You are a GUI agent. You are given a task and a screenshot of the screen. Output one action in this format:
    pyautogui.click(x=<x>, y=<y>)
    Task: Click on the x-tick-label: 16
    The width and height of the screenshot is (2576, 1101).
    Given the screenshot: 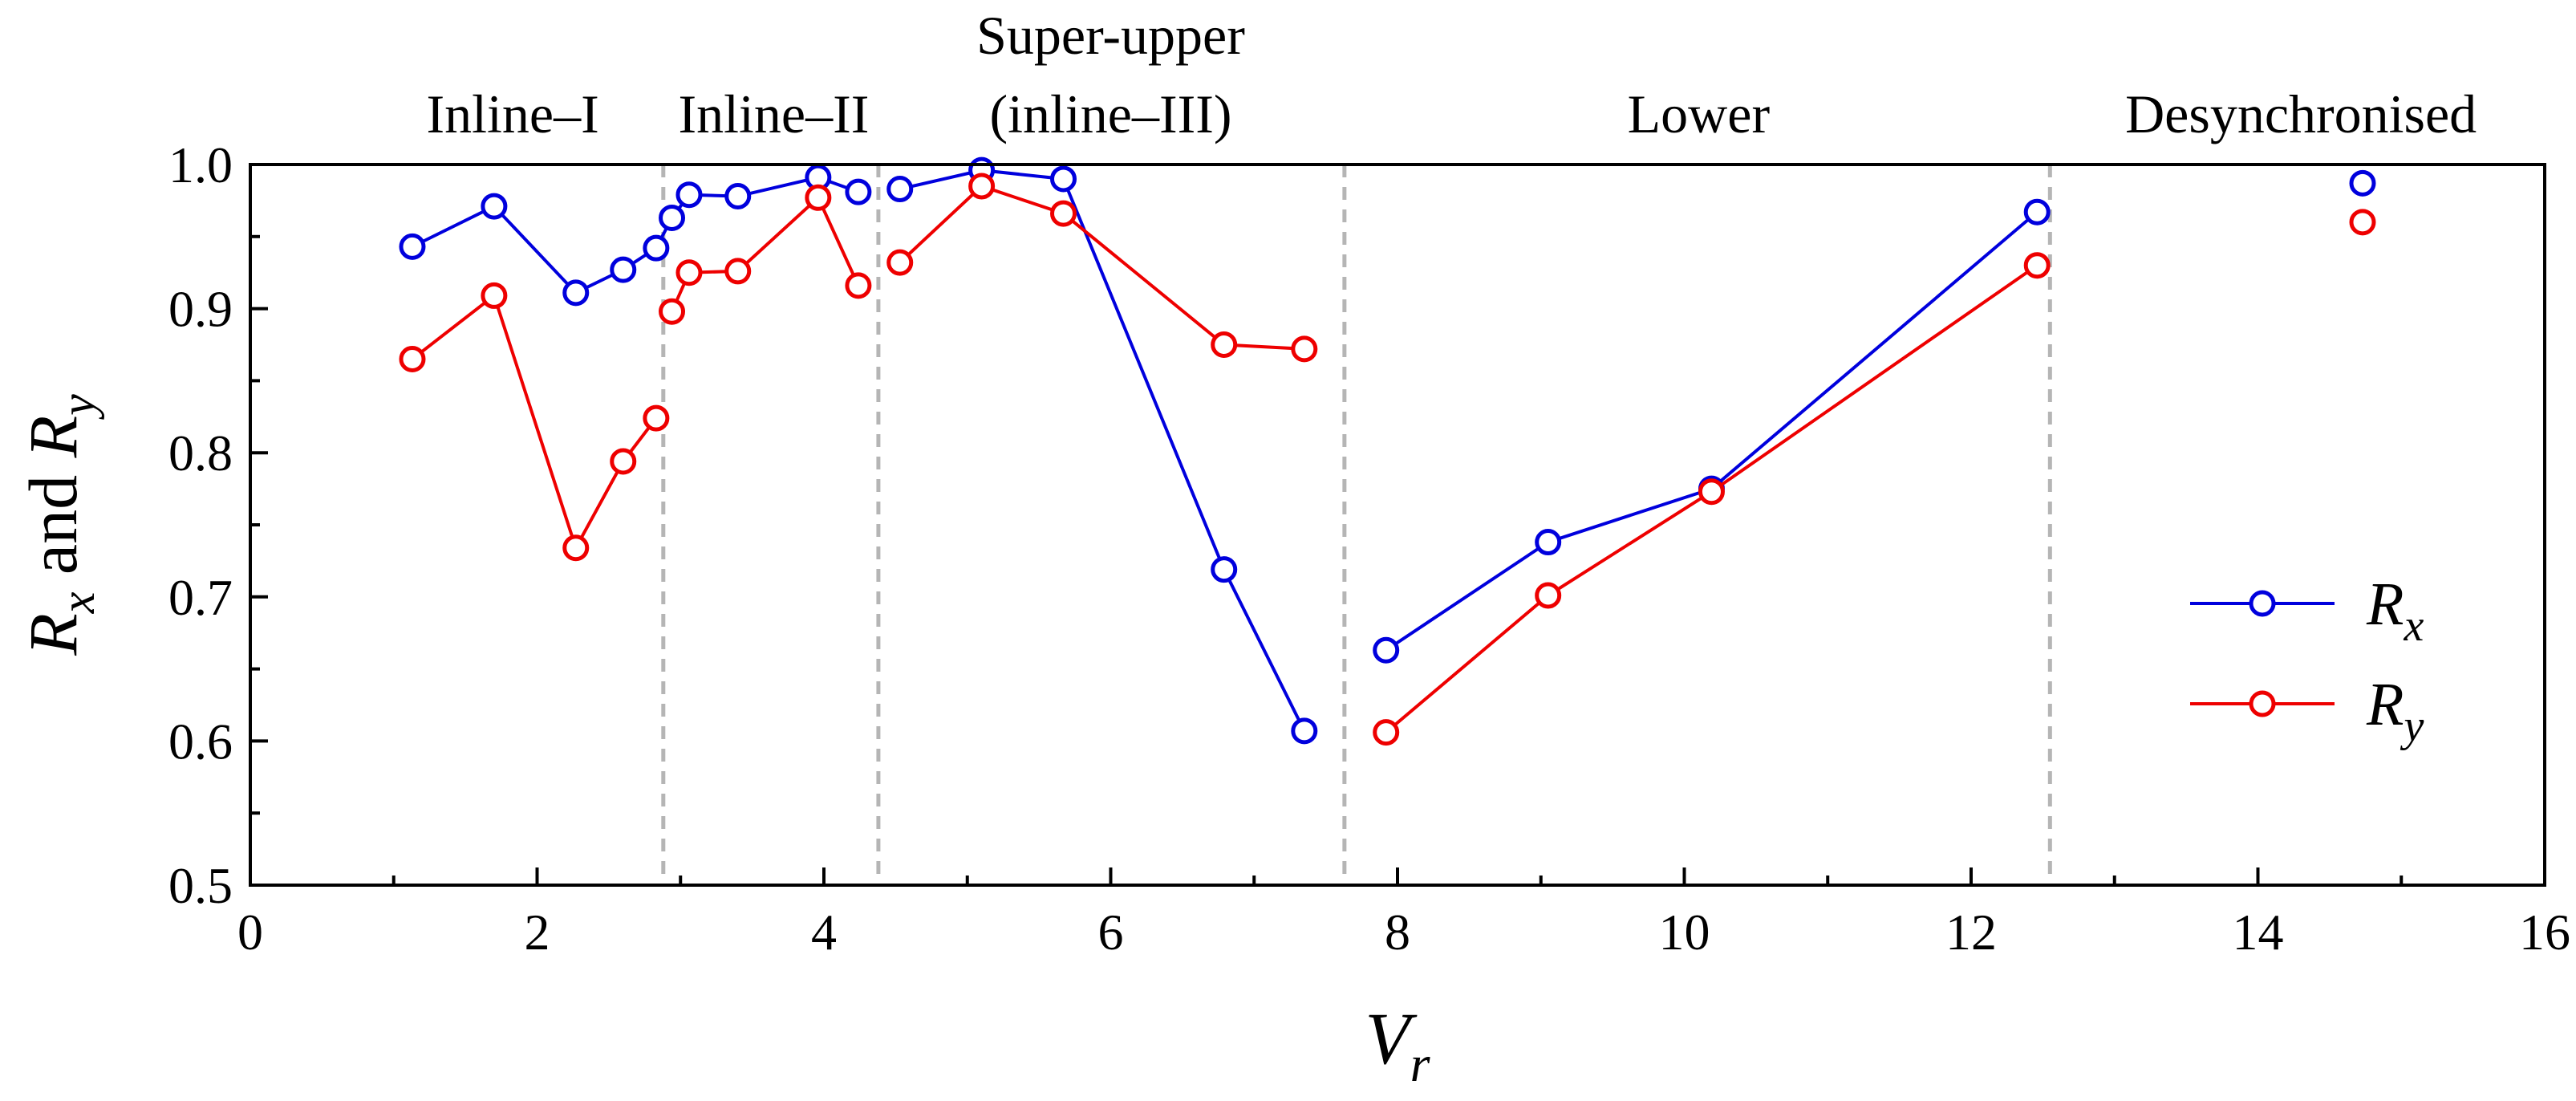 What is the action you would take?
    pyautogui.click(x=2544, y=932)
    